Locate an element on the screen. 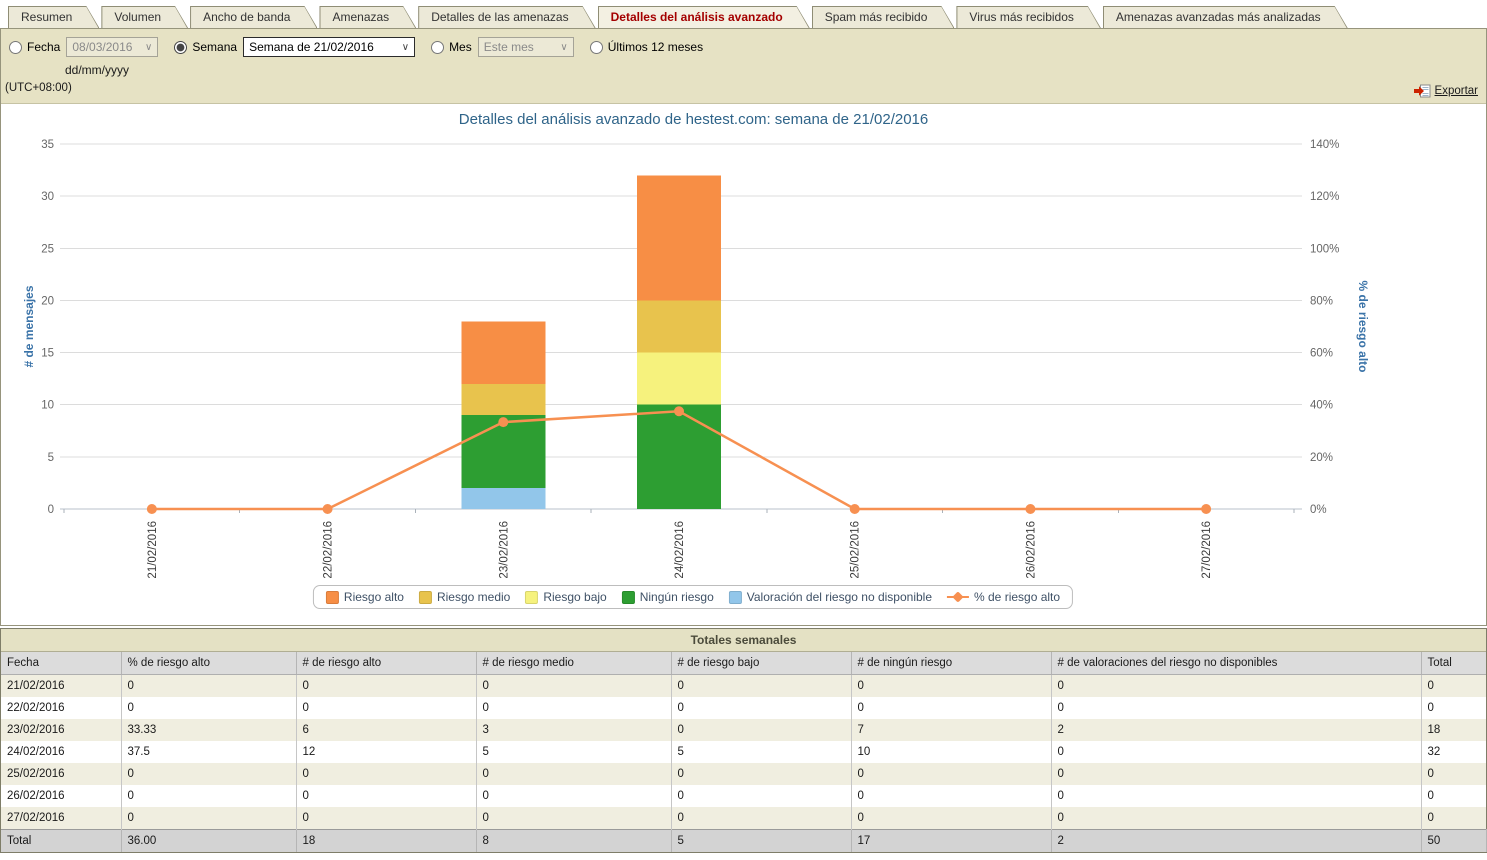  y-axis-tick-label: 0 is located at coordinates (51, 510).